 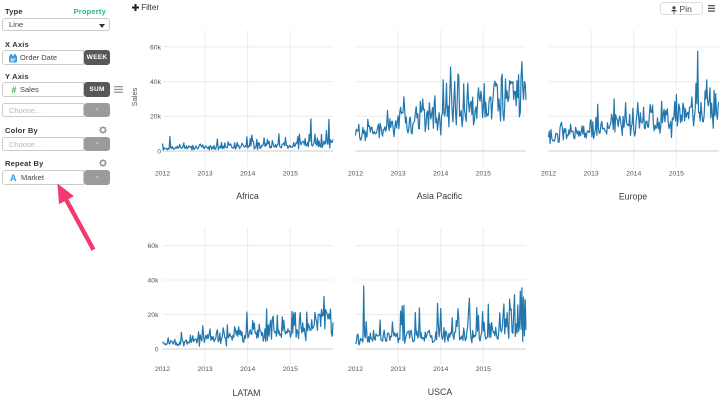 I want to click on svg-text: LATAM, so click(x=246, y=393).